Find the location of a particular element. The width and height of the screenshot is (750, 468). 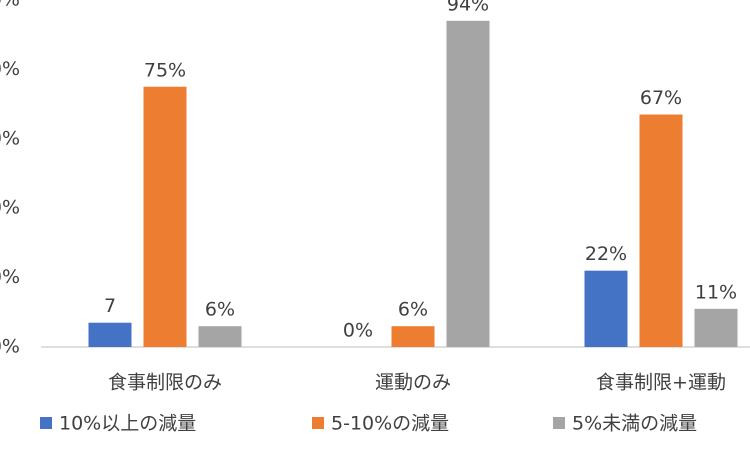

value-label: 67% is located at coordinates (661, 98).